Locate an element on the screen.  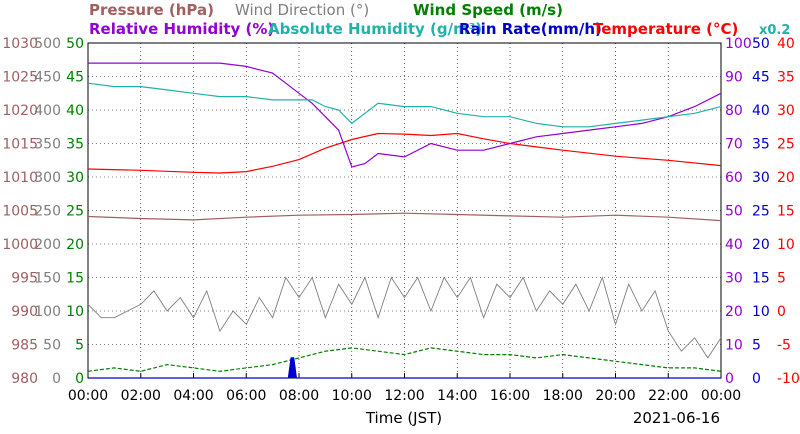
x-tick-label: 20:00 is located at coordinates (615, 396).